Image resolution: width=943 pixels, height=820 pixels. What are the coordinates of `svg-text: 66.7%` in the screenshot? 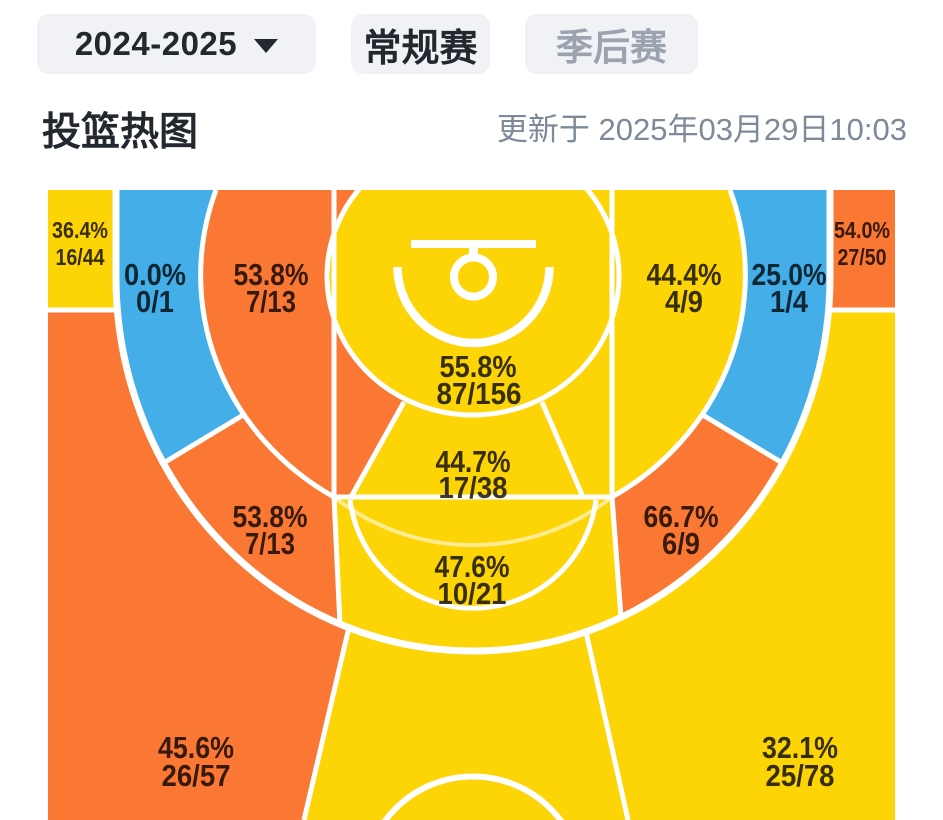 It's located at (681, 516).